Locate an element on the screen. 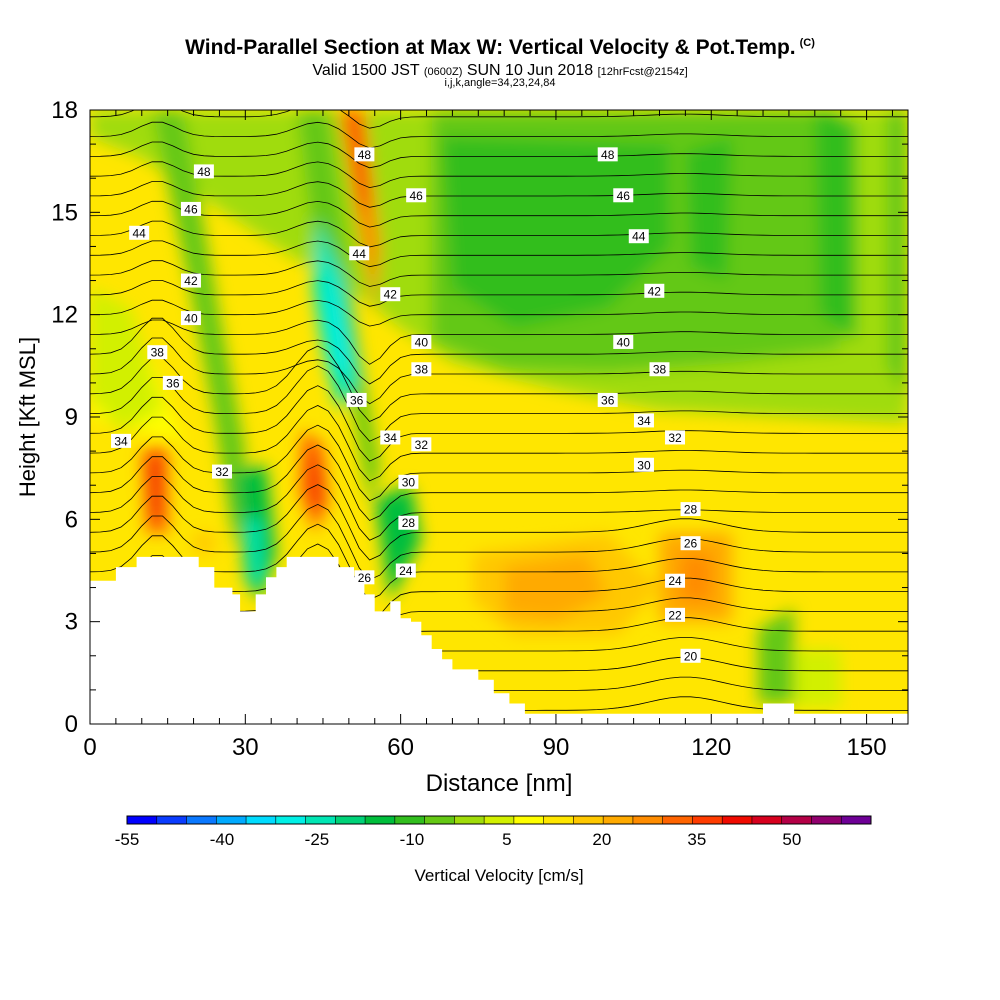  theta-label: 24 is located at coordinates (405, 570).